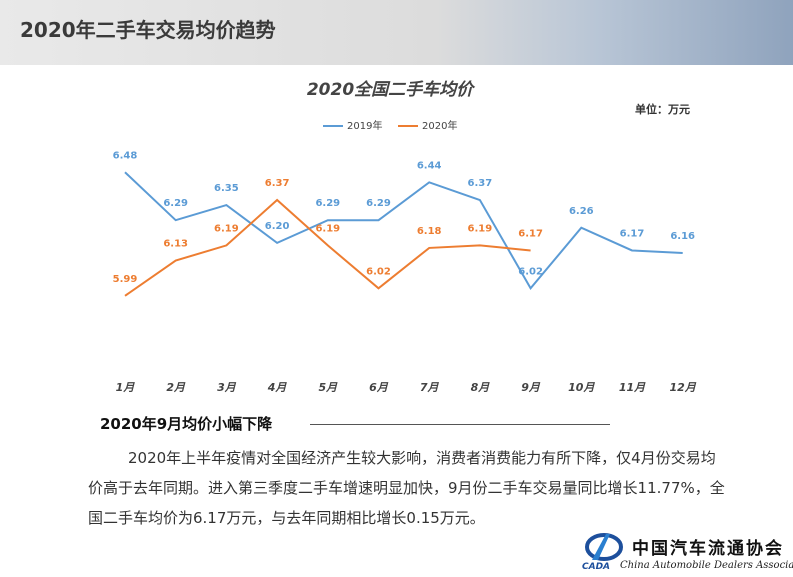  What do you see at coordinates (328, 387) in the screenshot?
I see `x-tick-label: 5月` at bounding box center [328, 387].